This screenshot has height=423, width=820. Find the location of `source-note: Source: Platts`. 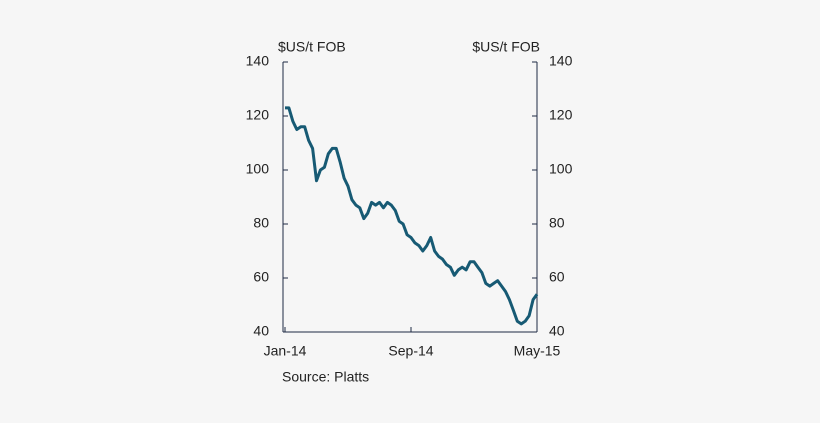

source-note: Source: Platts is located at coordinates (325, 377).